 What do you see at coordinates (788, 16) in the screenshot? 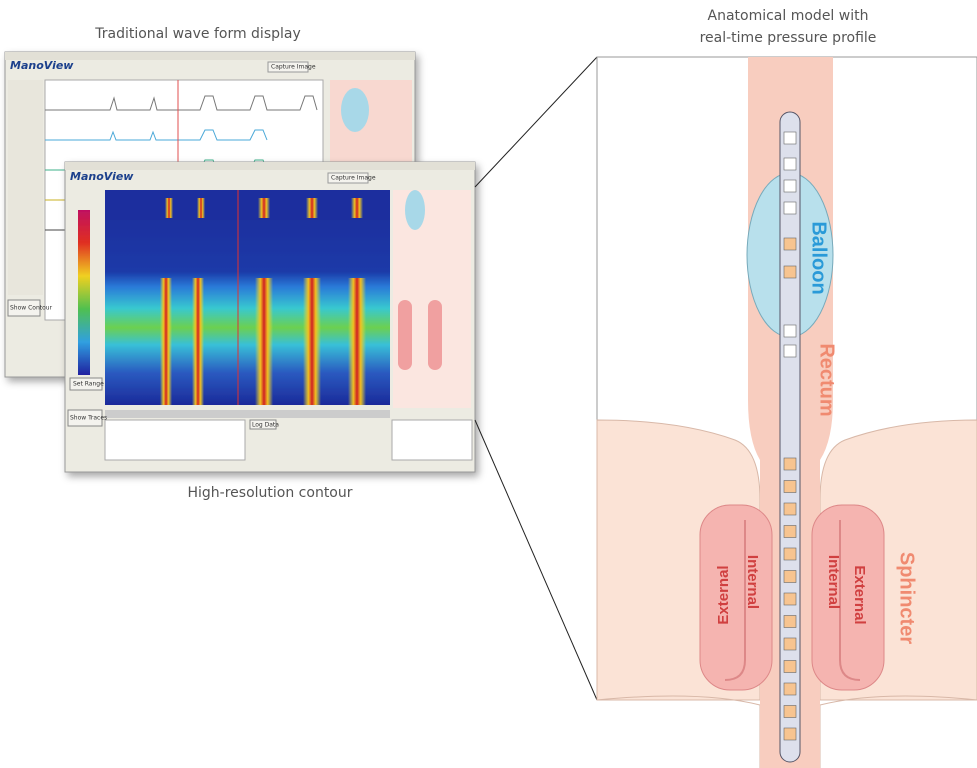
I see `caption: Anatomical model with` at bounding box center [788, 16].